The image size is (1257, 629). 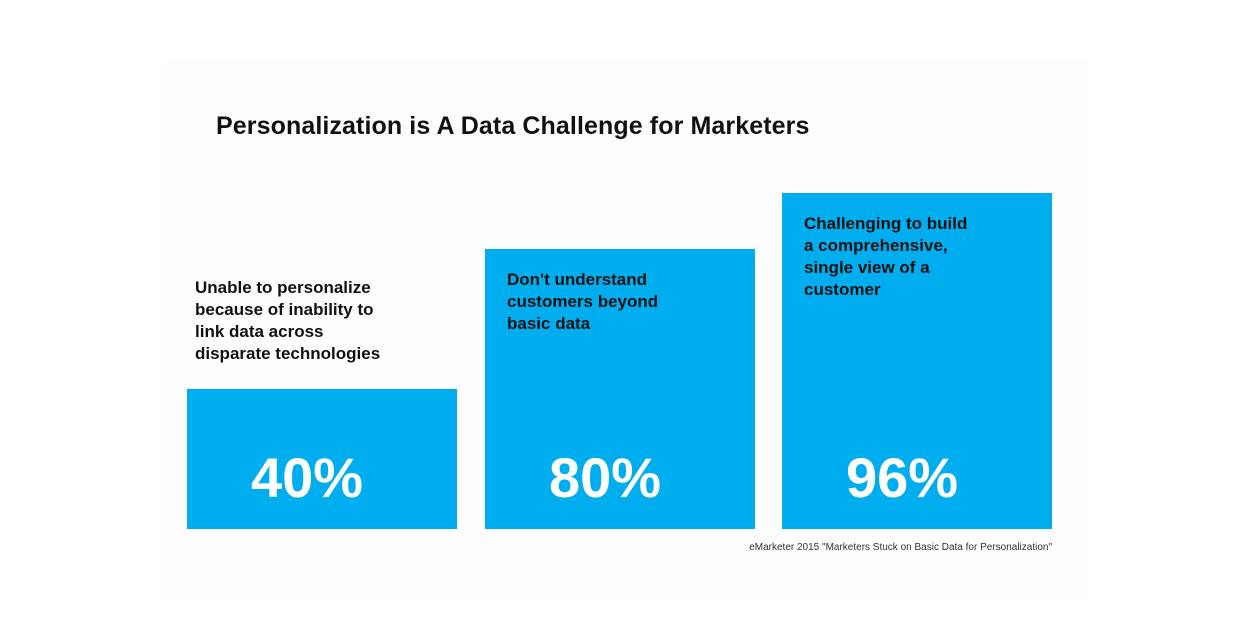 What do you see at coordinates (307, 477) in the screenshot?
I see `bar-value-label-1: 40%` at bounding box center [307, 477].